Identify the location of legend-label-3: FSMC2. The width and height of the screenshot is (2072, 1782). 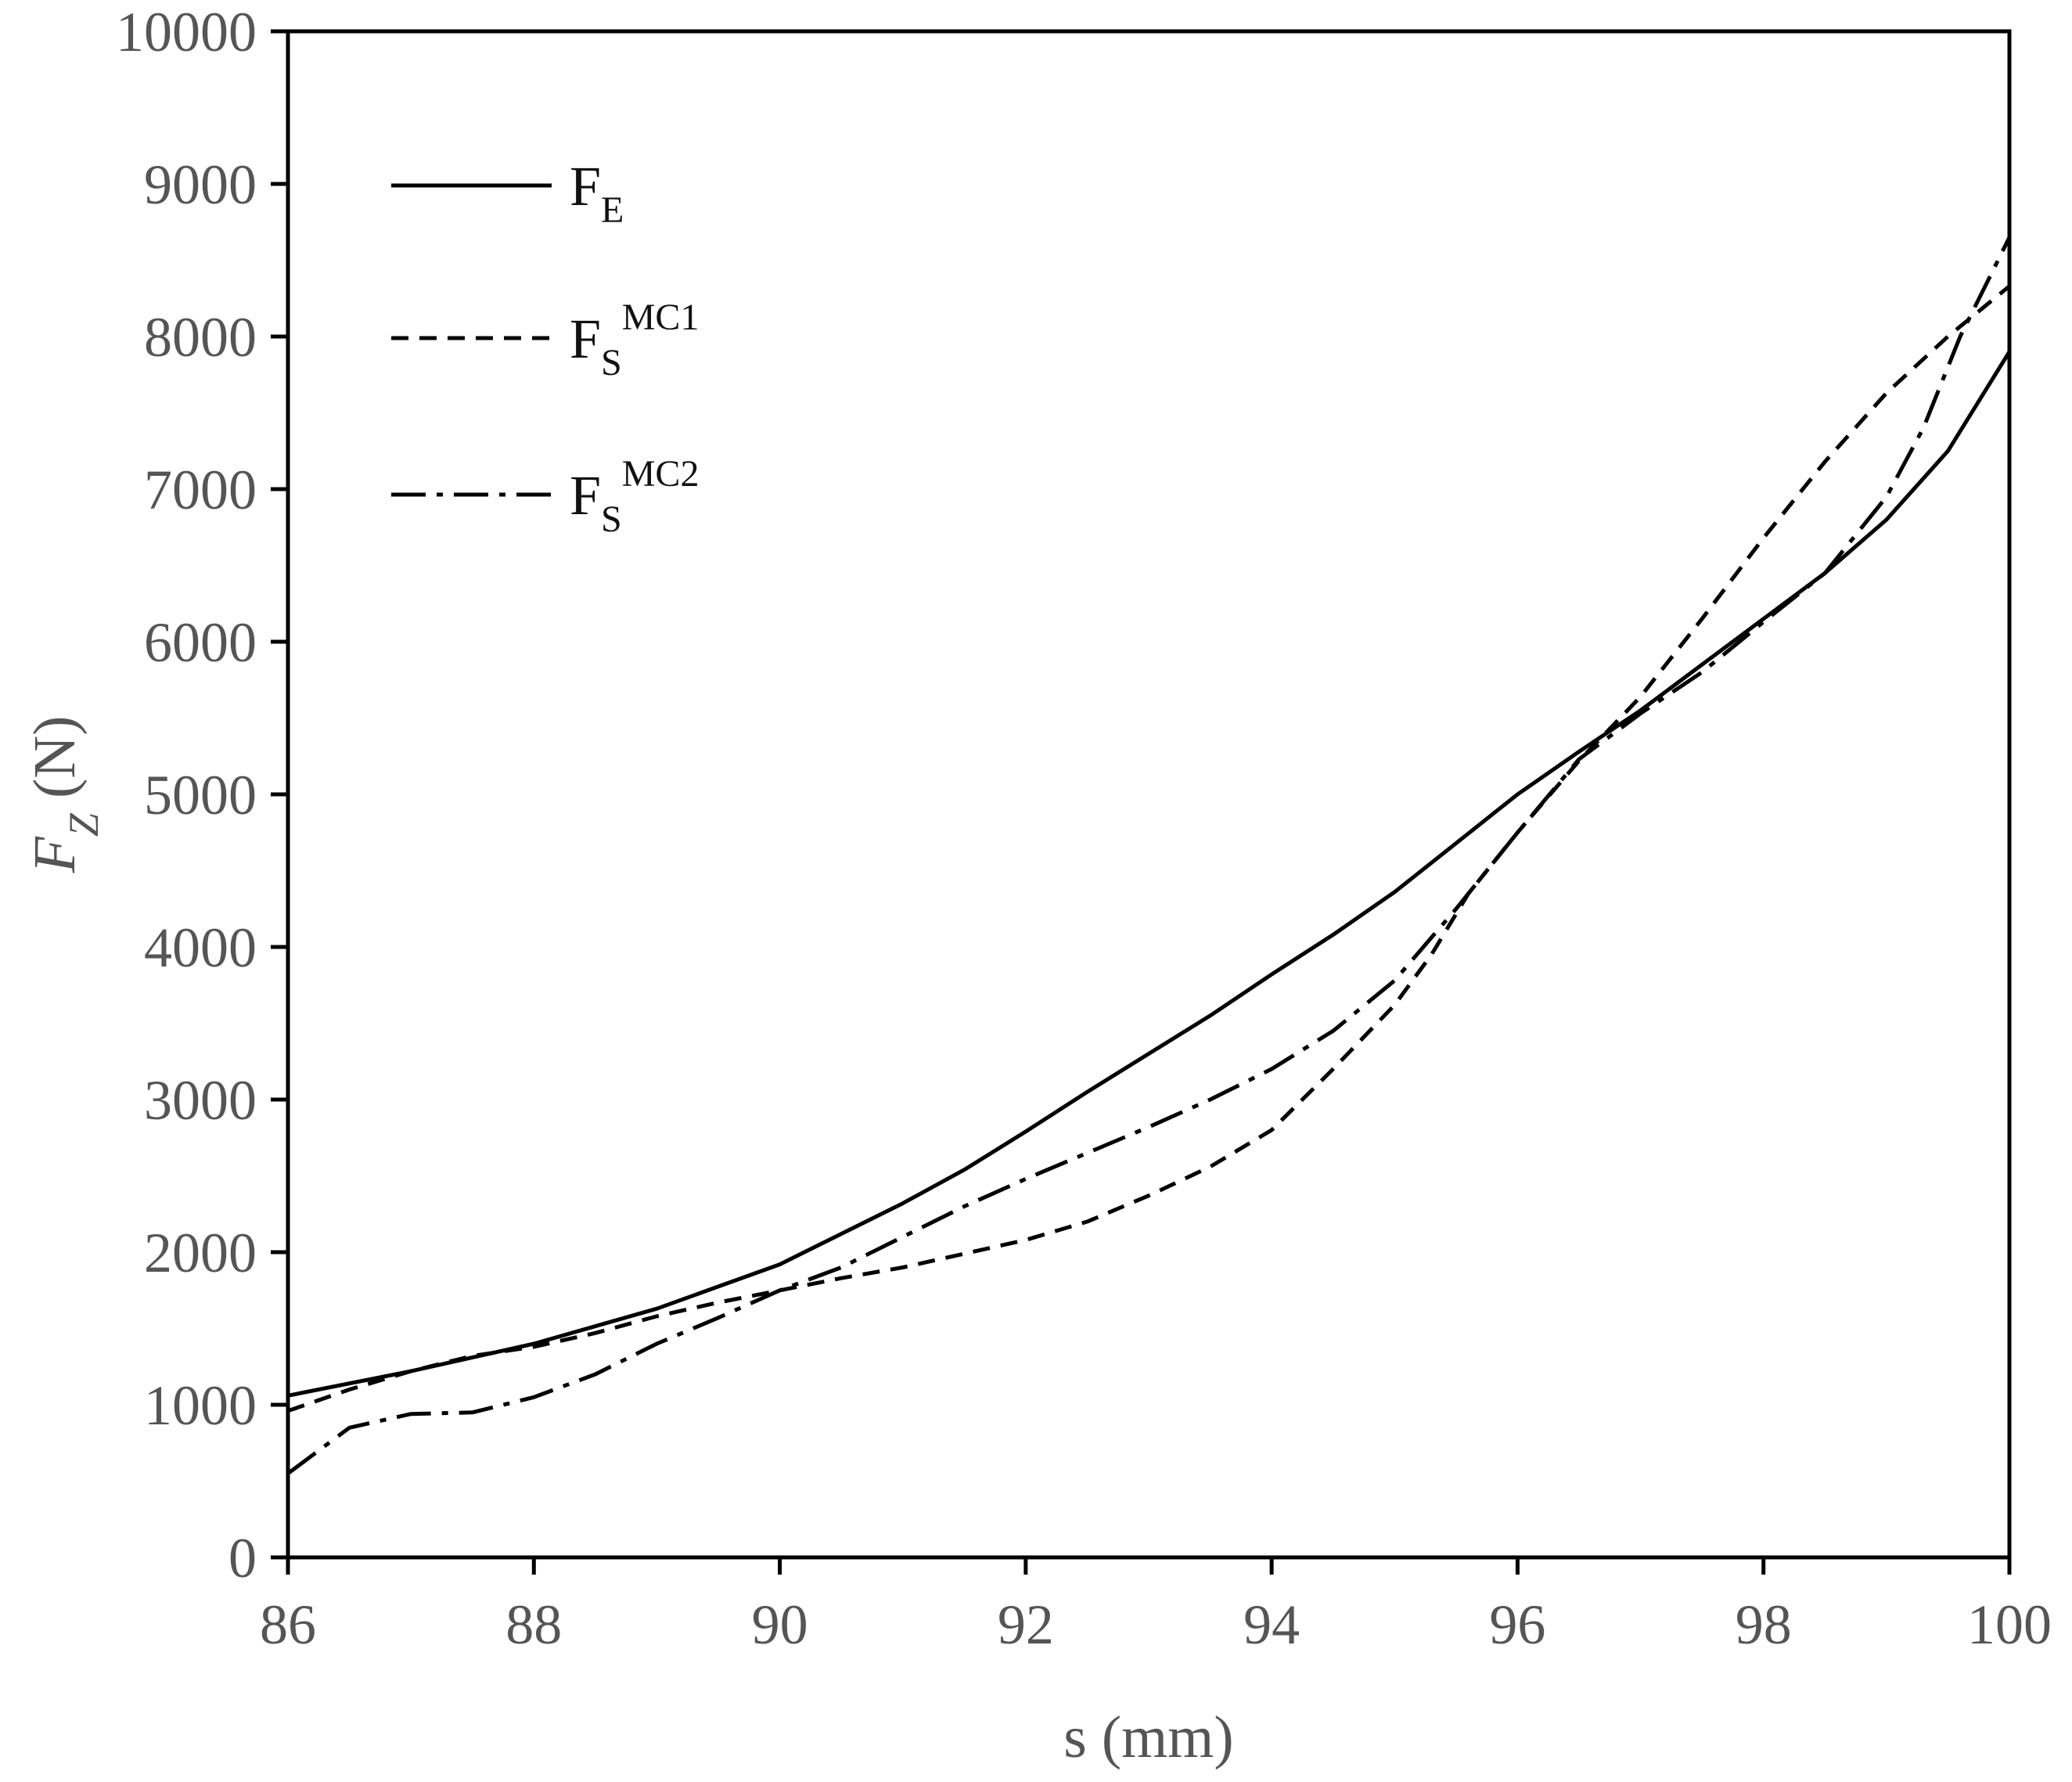
(635, 496).